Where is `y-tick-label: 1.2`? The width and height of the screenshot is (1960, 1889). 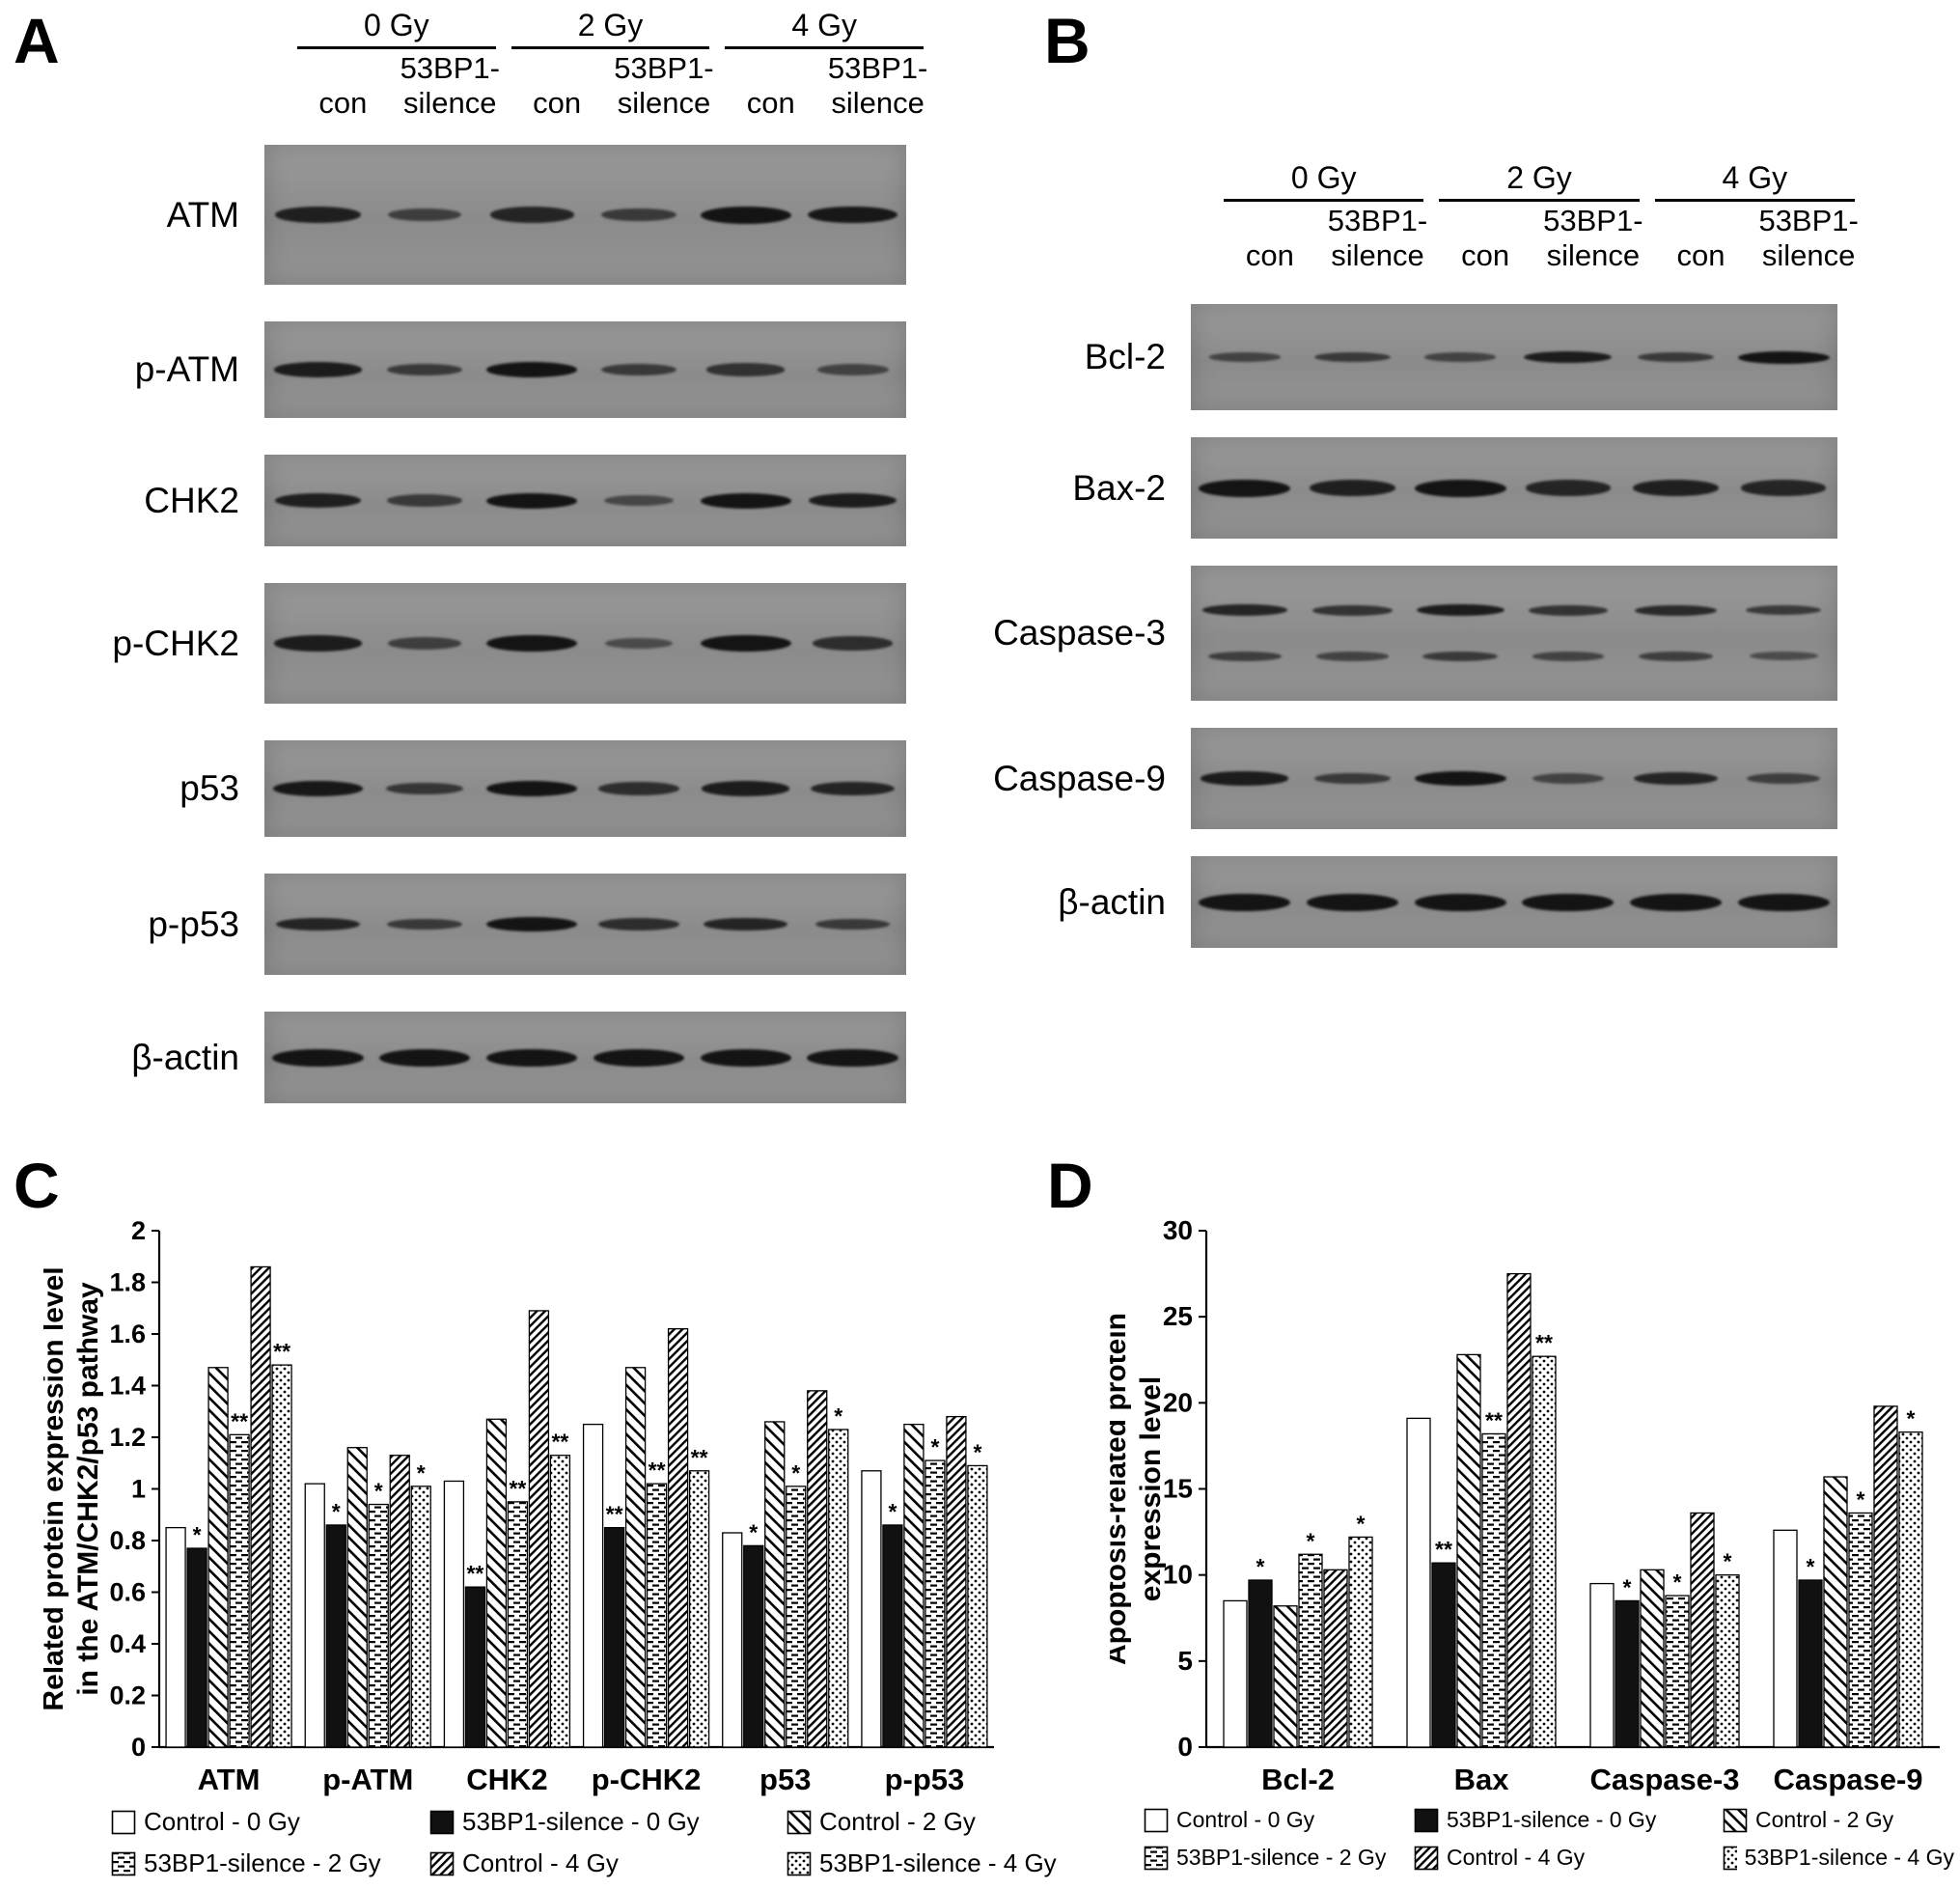 y-tick-label: 1.2 is located at coordinates (127, 1437).